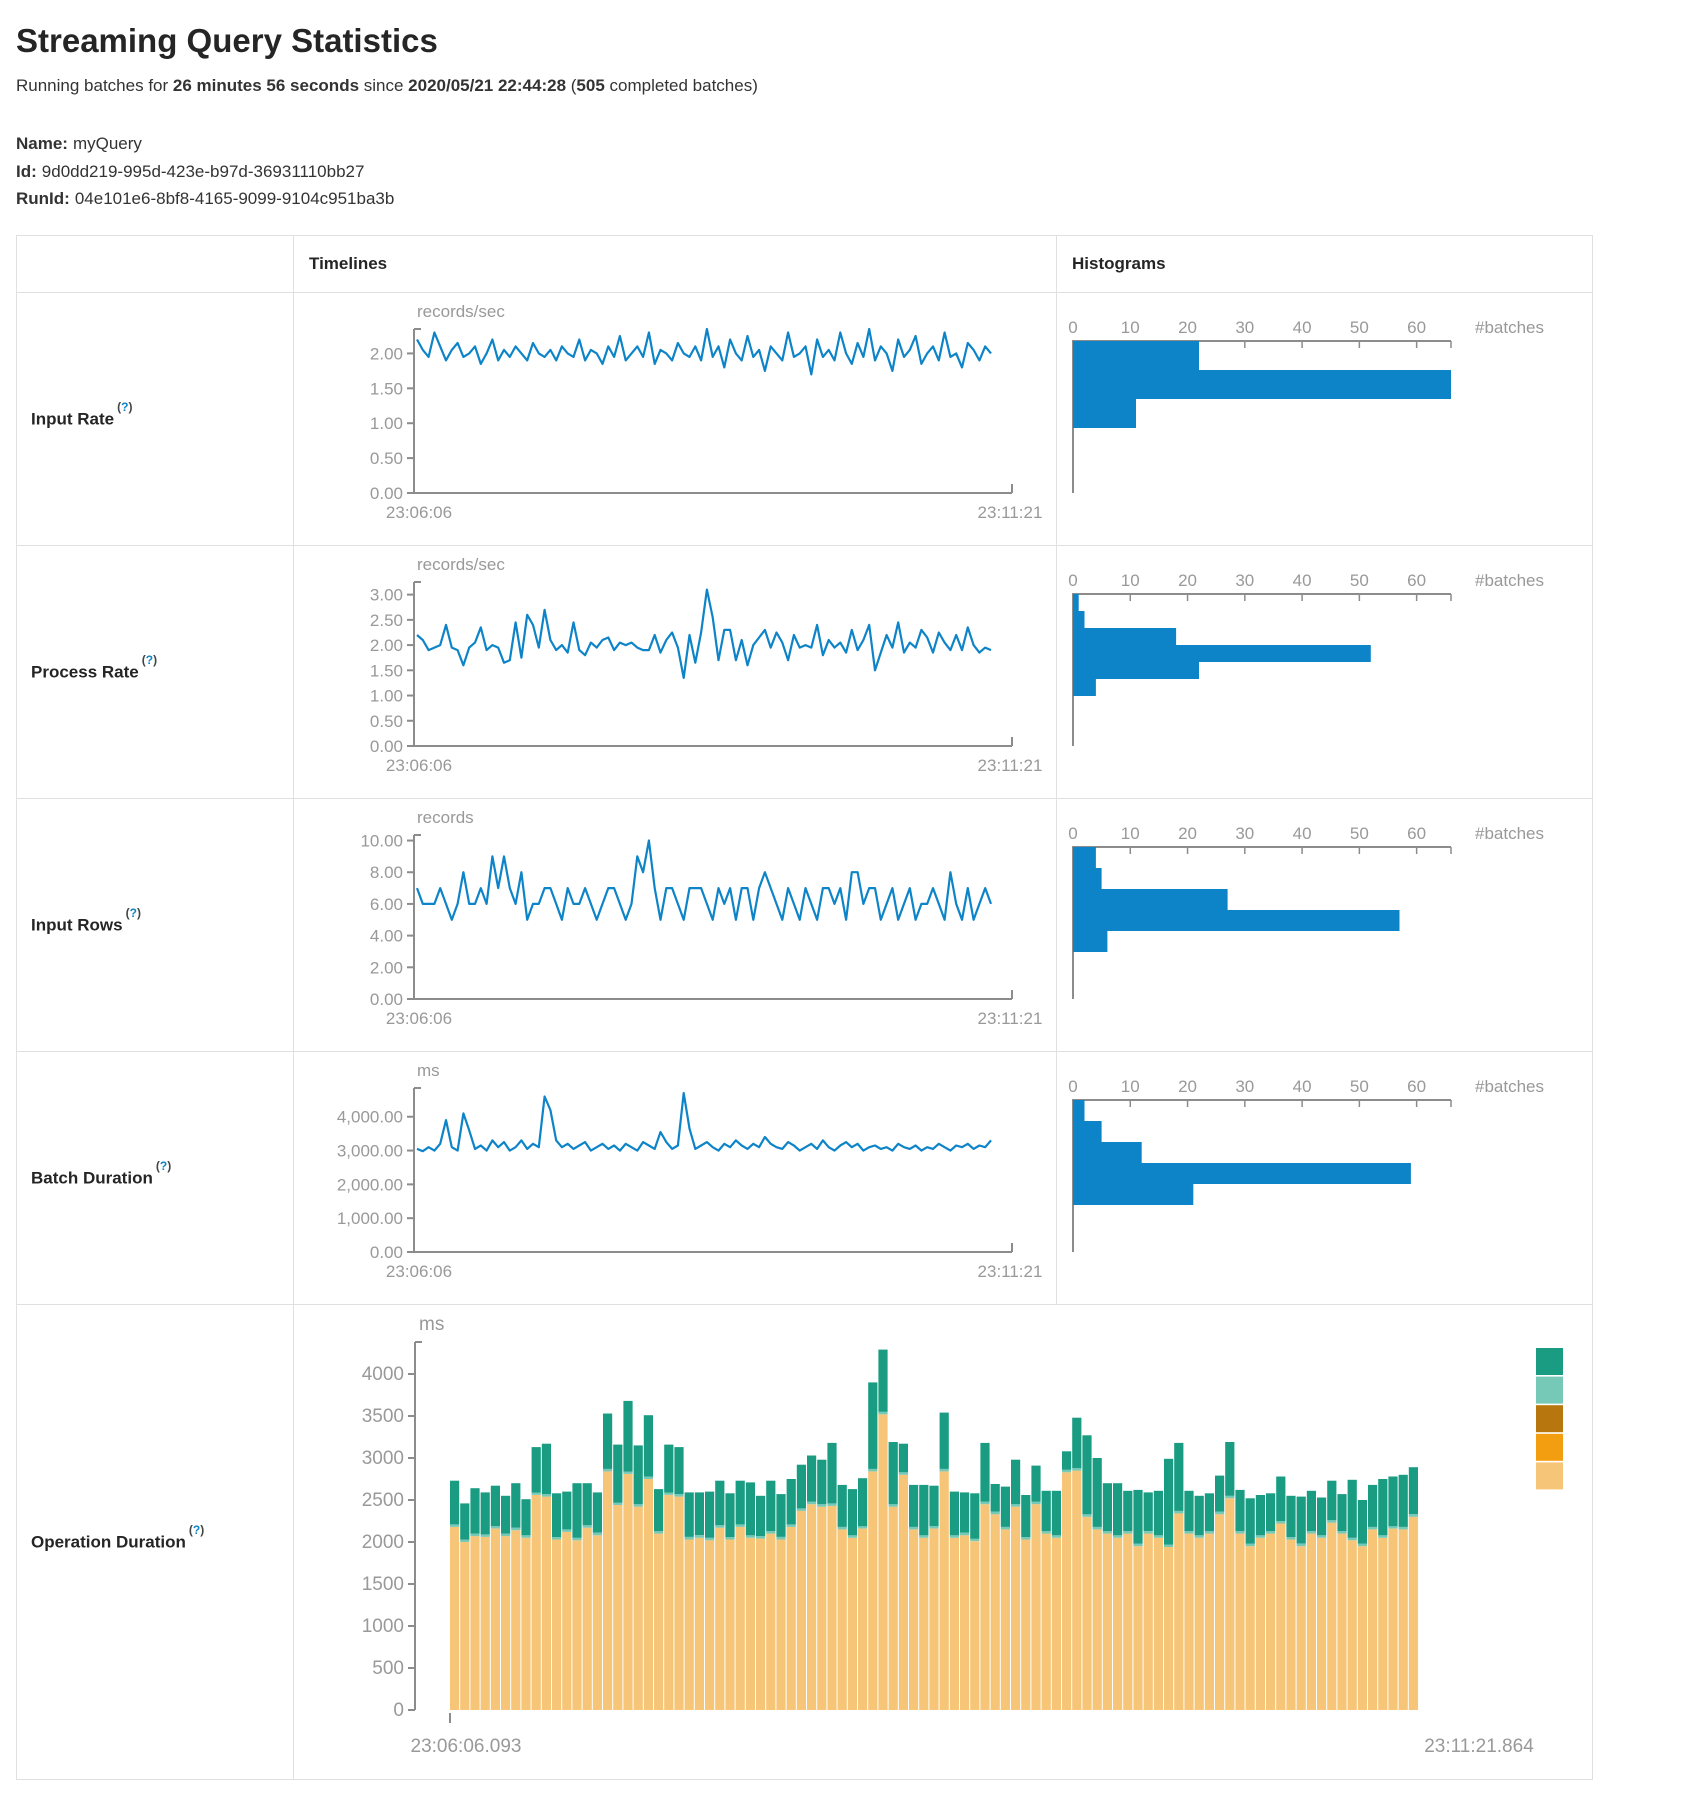 This screenshot has height=1820, width=1693. Describe the element at coordinates (466, 1746) in the screenshot. I see `svg-text: 23:06:06.093` at that location.